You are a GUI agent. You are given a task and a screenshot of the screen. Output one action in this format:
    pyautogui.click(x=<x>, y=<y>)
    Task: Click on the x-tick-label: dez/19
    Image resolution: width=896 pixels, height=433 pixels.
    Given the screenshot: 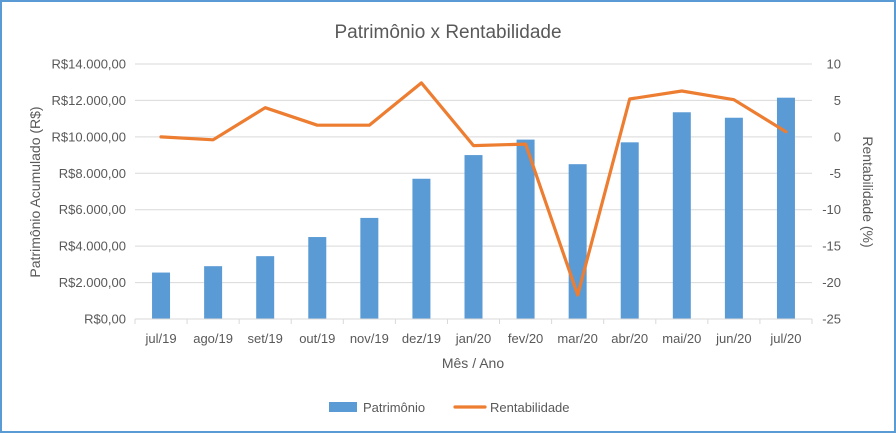 What is the action you would take?
    pyautogui.click(x=421, y=338)
    